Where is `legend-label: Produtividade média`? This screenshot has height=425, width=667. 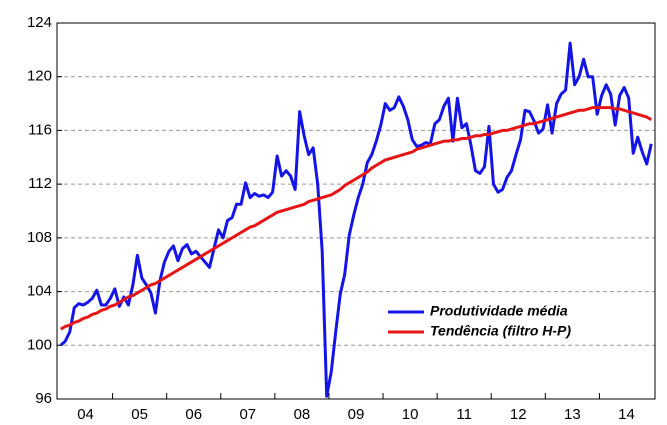 legend-label: Produtividade média is located at coordinates (499, 311).